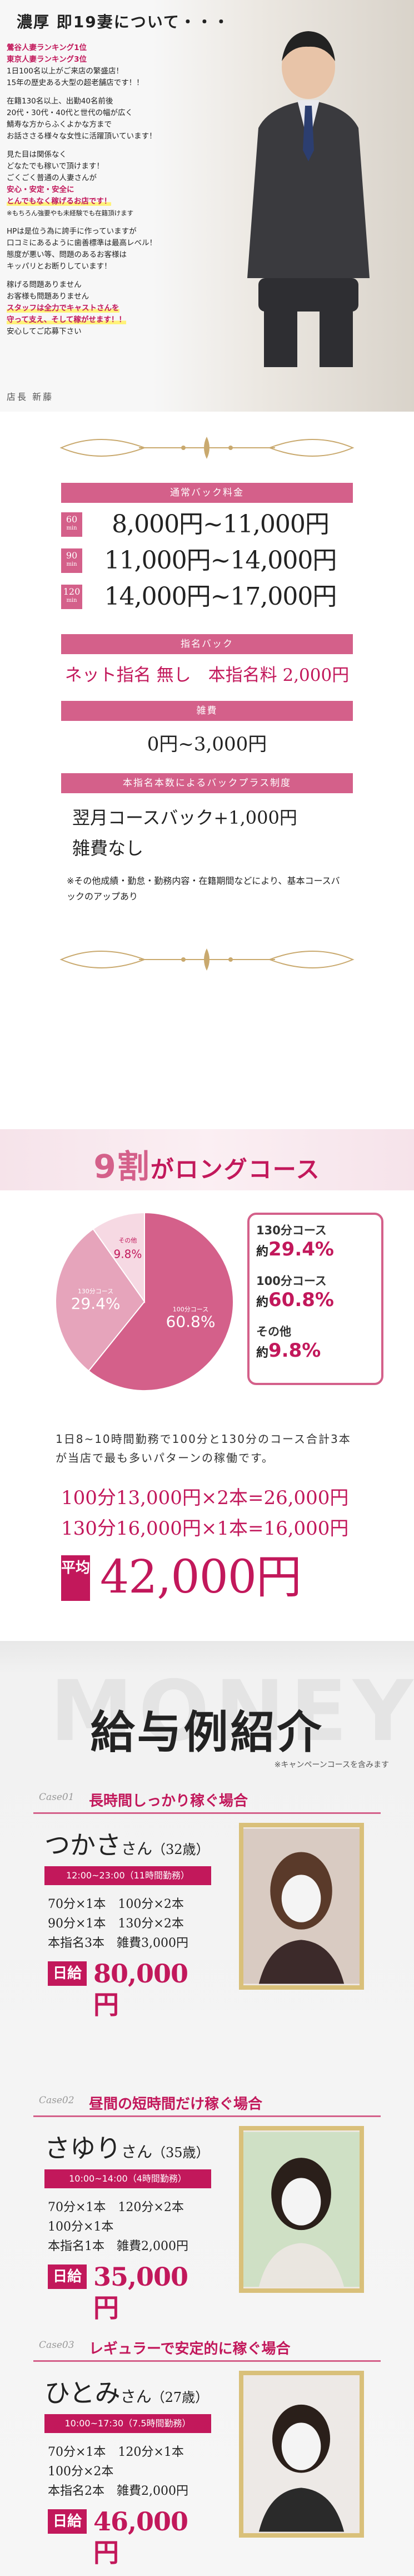 This screenshot has height=2576, width=414. Describe the element at coordinates (96, 1304) in the screenshot. I see `pie-slice-value: 29.4%` at that location.